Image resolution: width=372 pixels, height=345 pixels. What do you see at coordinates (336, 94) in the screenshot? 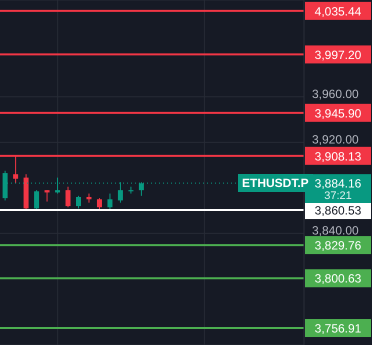
I see `y-tick-label: 3,960.00` at bounding box center [336, 94].